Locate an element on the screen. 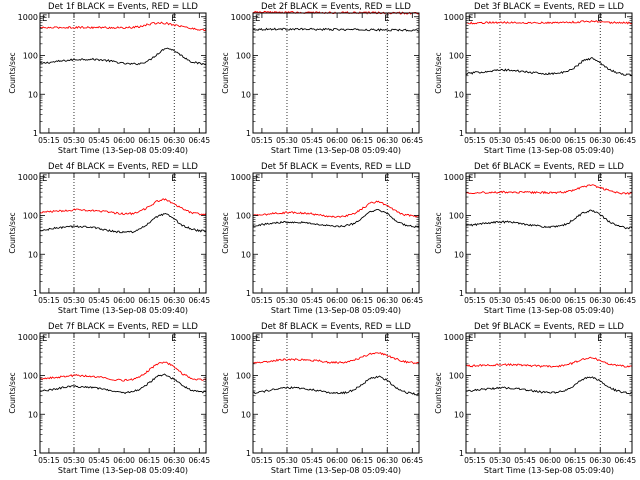  panel-title: Det 4f BLACK = Events, RED = LLD is located at coordinates (123, 167).